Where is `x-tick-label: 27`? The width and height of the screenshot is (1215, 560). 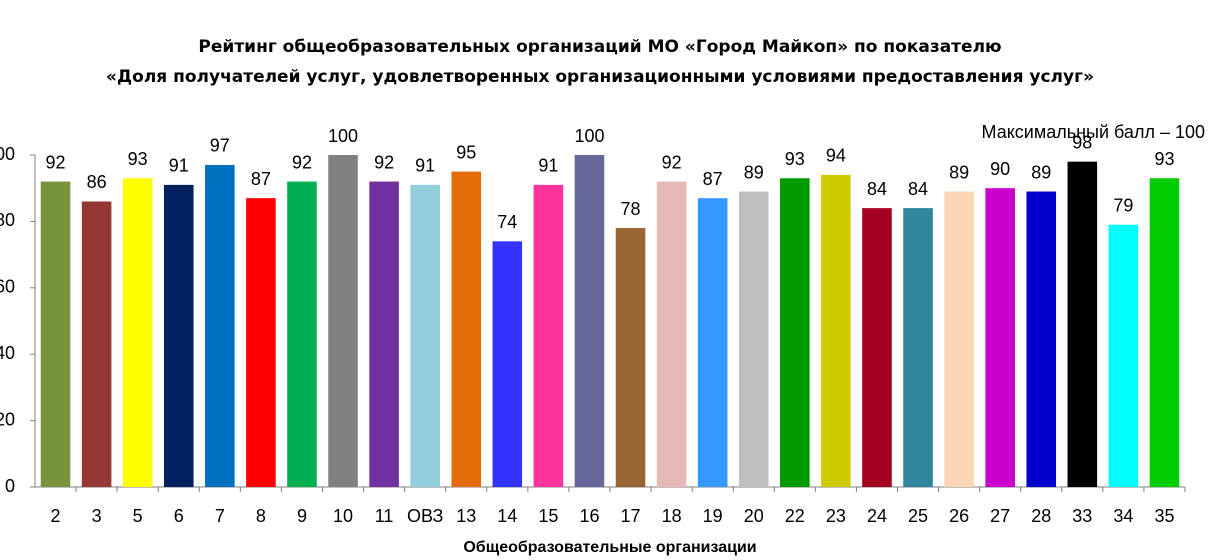 x-tick-label: 27 is located at coordinates (1000, 516).